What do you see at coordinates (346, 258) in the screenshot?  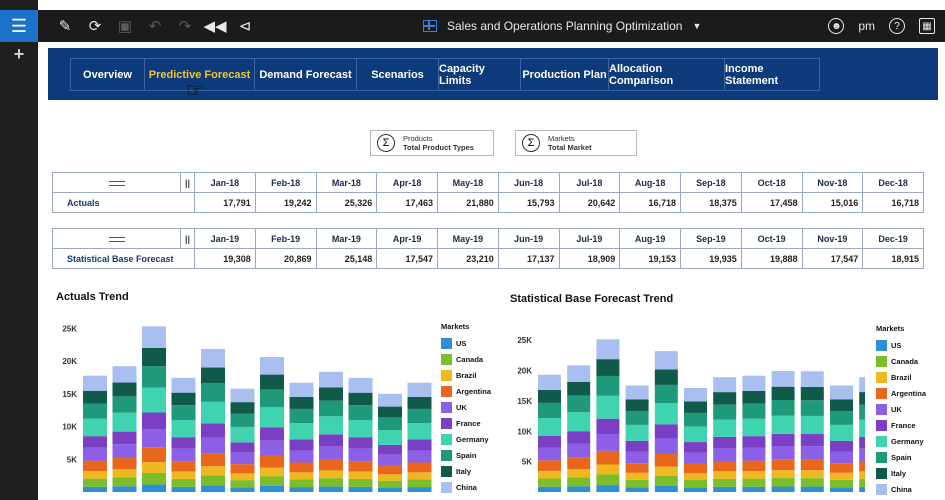 I see `data-cell: 25,148` at bounding box center [346, 258].